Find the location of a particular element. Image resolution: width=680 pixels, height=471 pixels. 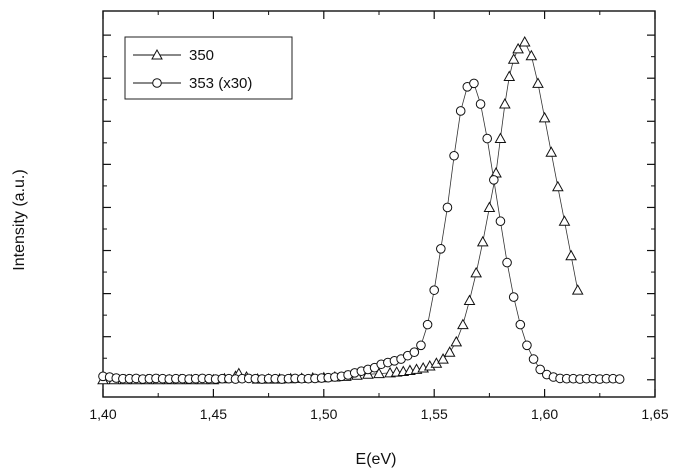

x-tick-labels: 1,40 1,45 1,50 1,55 1,60 1,65 is located at coordinates (378, 414).